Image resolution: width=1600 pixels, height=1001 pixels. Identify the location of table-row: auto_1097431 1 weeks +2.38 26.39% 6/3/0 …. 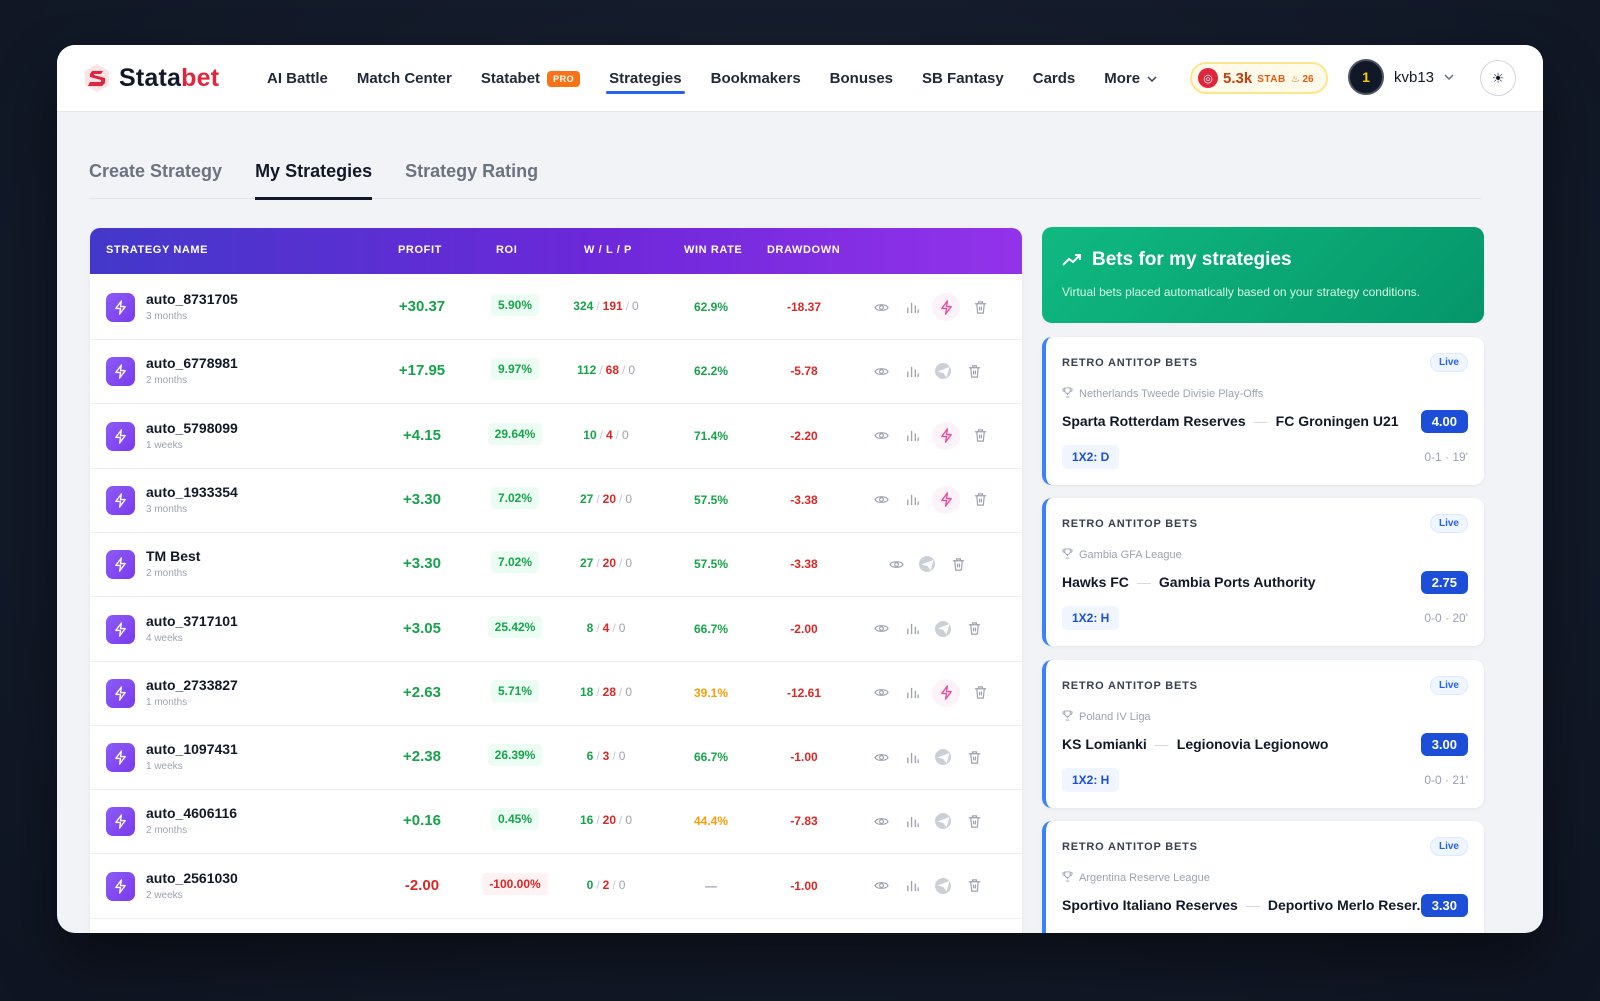
(556, 757).